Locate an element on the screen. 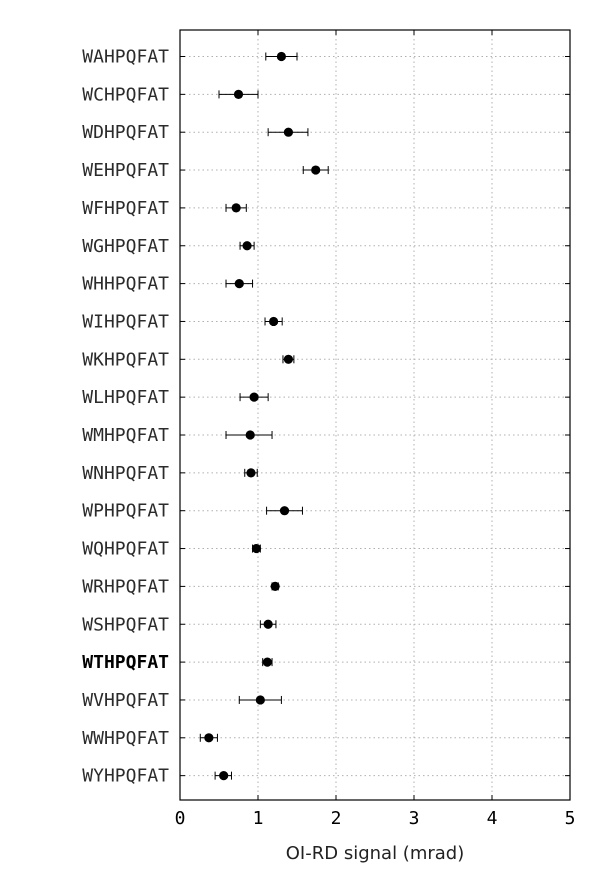 The height and width of the screenshot is (880, 600). category-label: WEHPQFAT is located at coordinates (125, 170).